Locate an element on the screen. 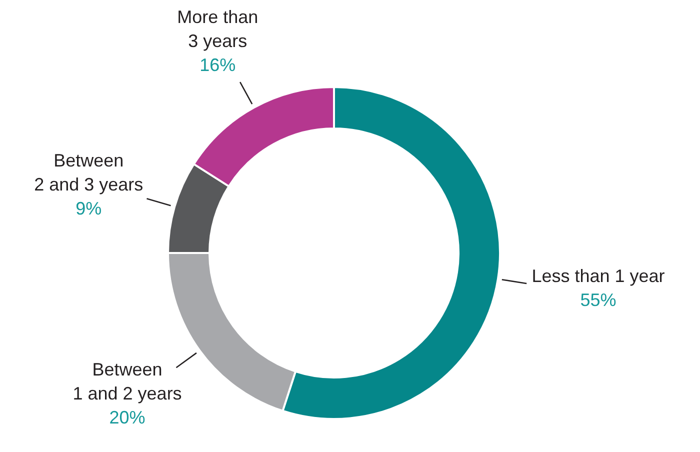 The image size is (700, 452). data-label: 9% is located at coordinates (89, 208).